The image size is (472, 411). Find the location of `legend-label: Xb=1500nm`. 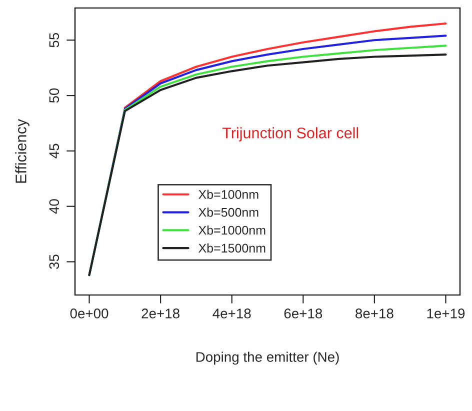

legend-label: Xb=1500nm is located at coordinates (232, 248).